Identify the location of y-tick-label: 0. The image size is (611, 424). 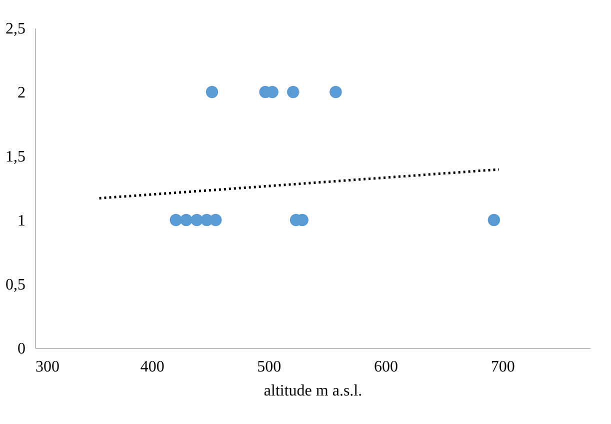
(22, 349).